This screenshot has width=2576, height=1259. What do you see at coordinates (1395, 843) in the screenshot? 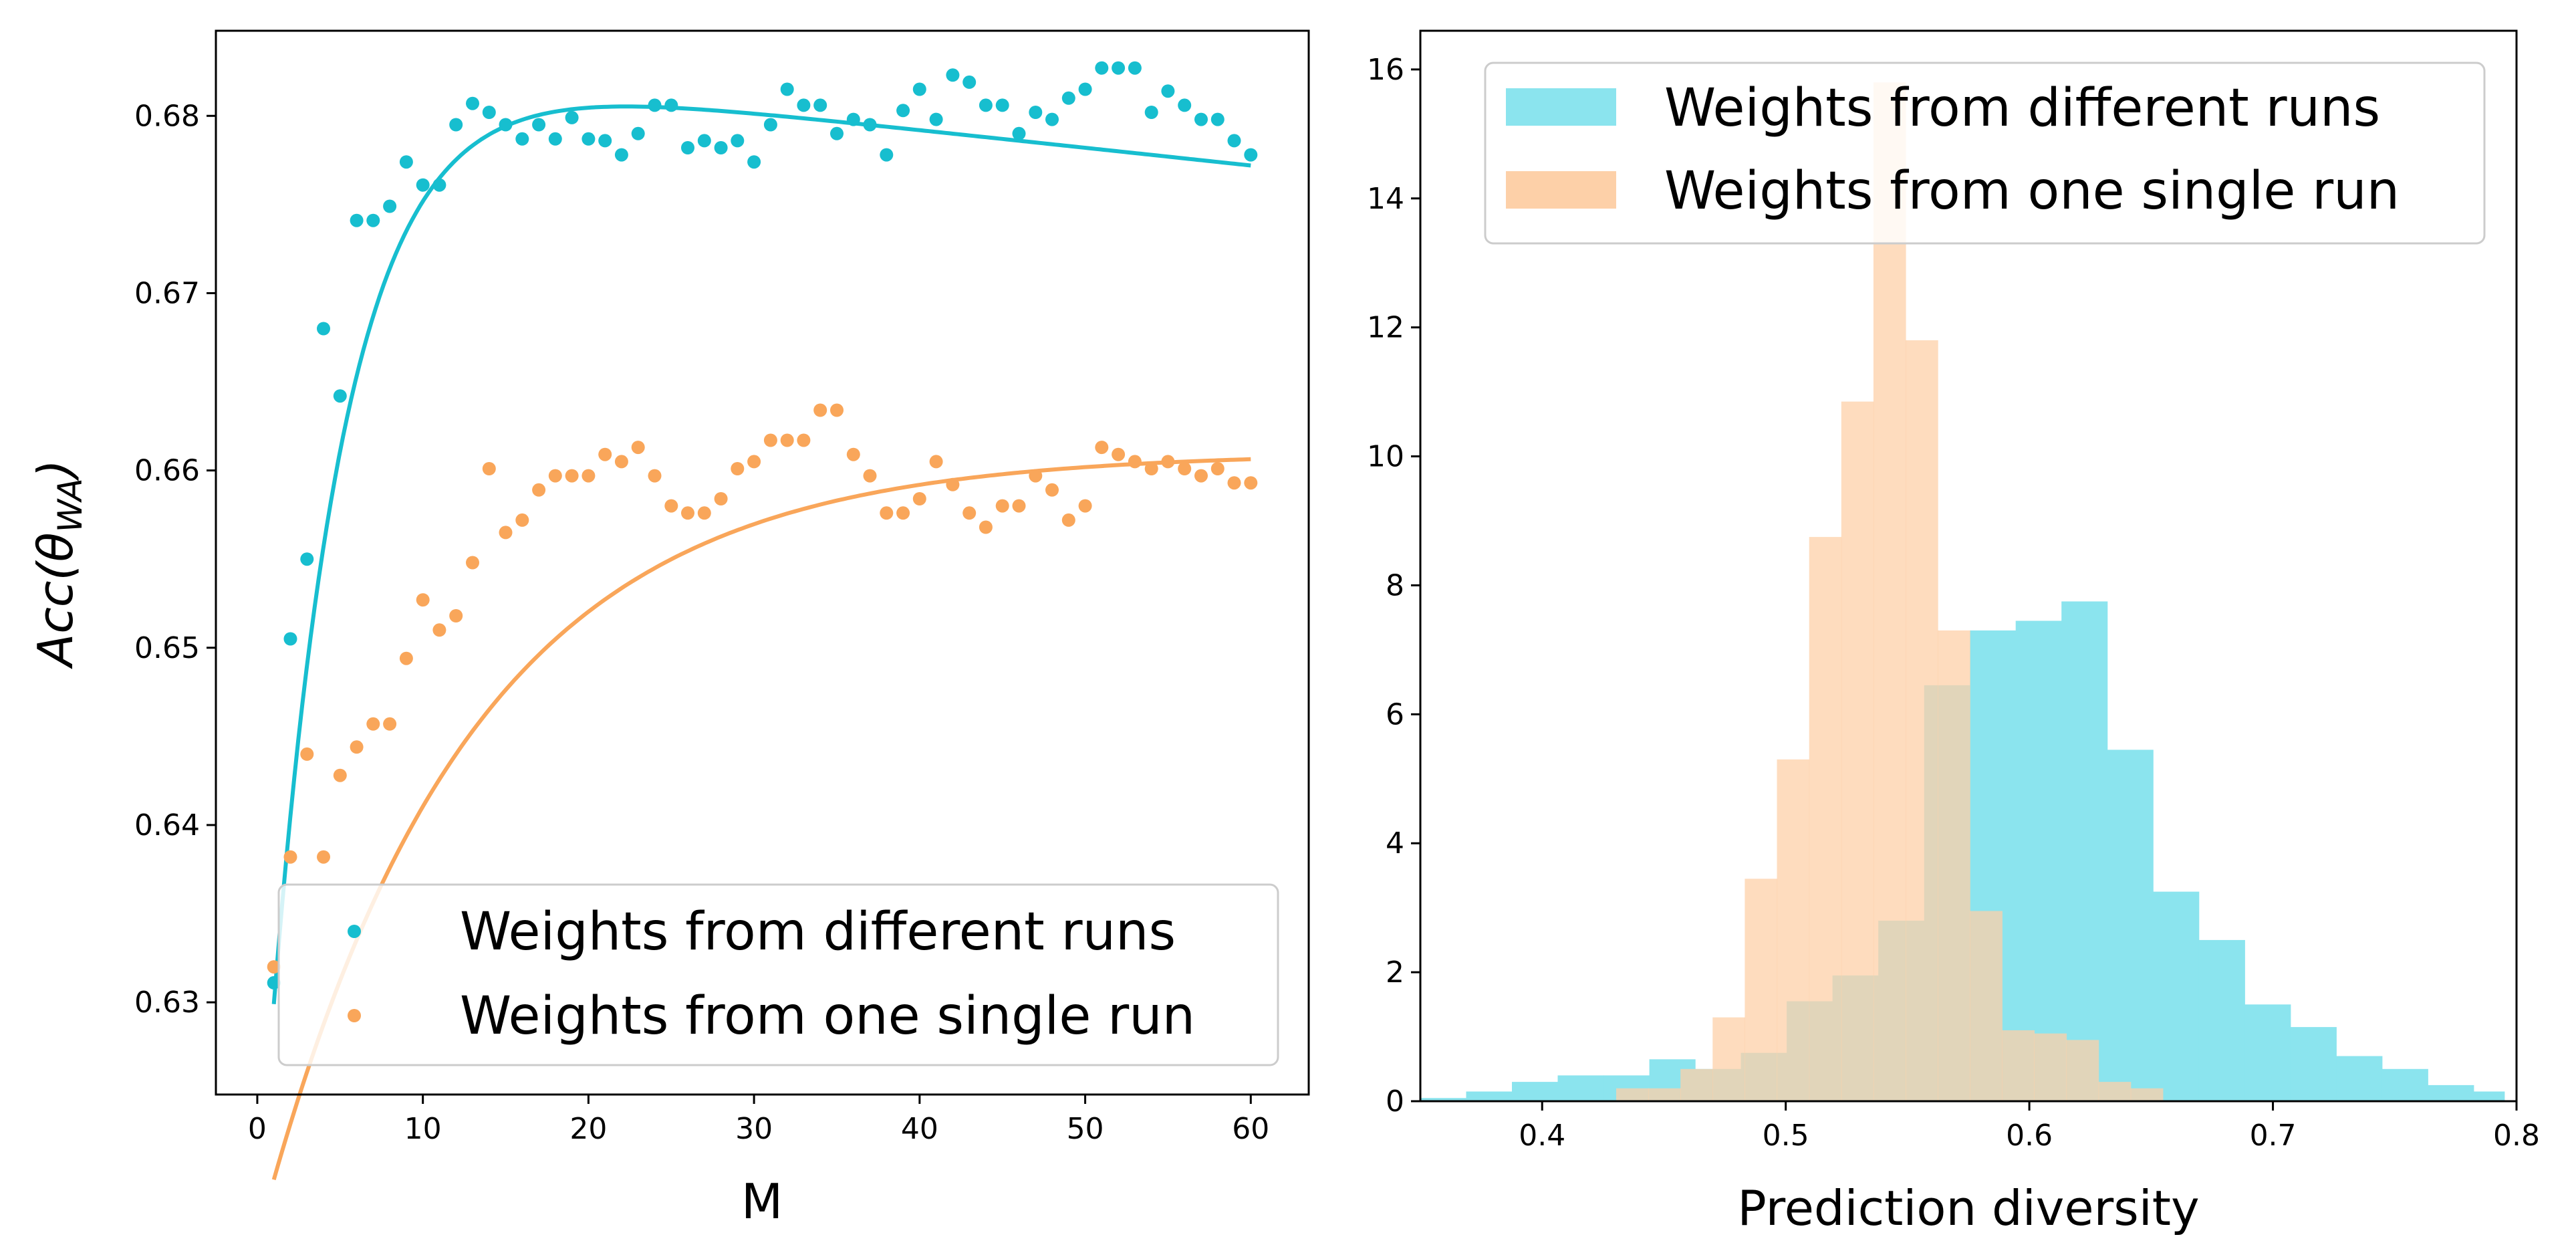
I see `right-y-tick-label-2: 4` at bounding box center [1395, 843].